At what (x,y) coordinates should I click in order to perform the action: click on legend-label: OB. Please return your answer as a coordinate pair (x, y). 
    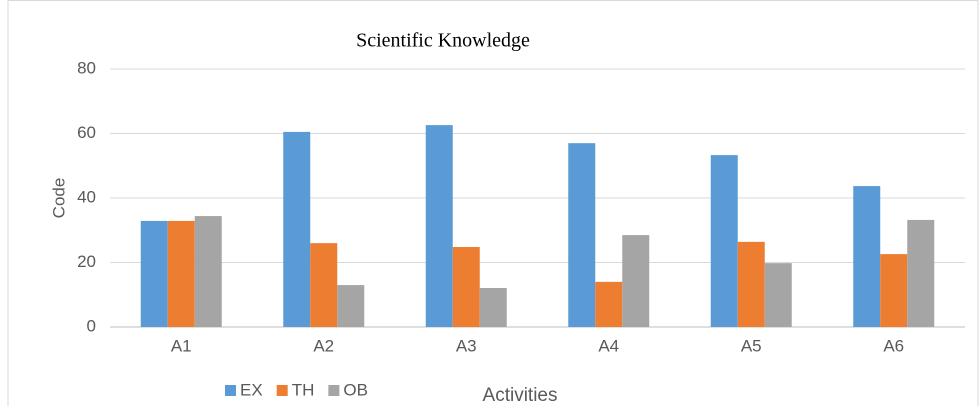
    Looking at the image, I should click on (355, 389).